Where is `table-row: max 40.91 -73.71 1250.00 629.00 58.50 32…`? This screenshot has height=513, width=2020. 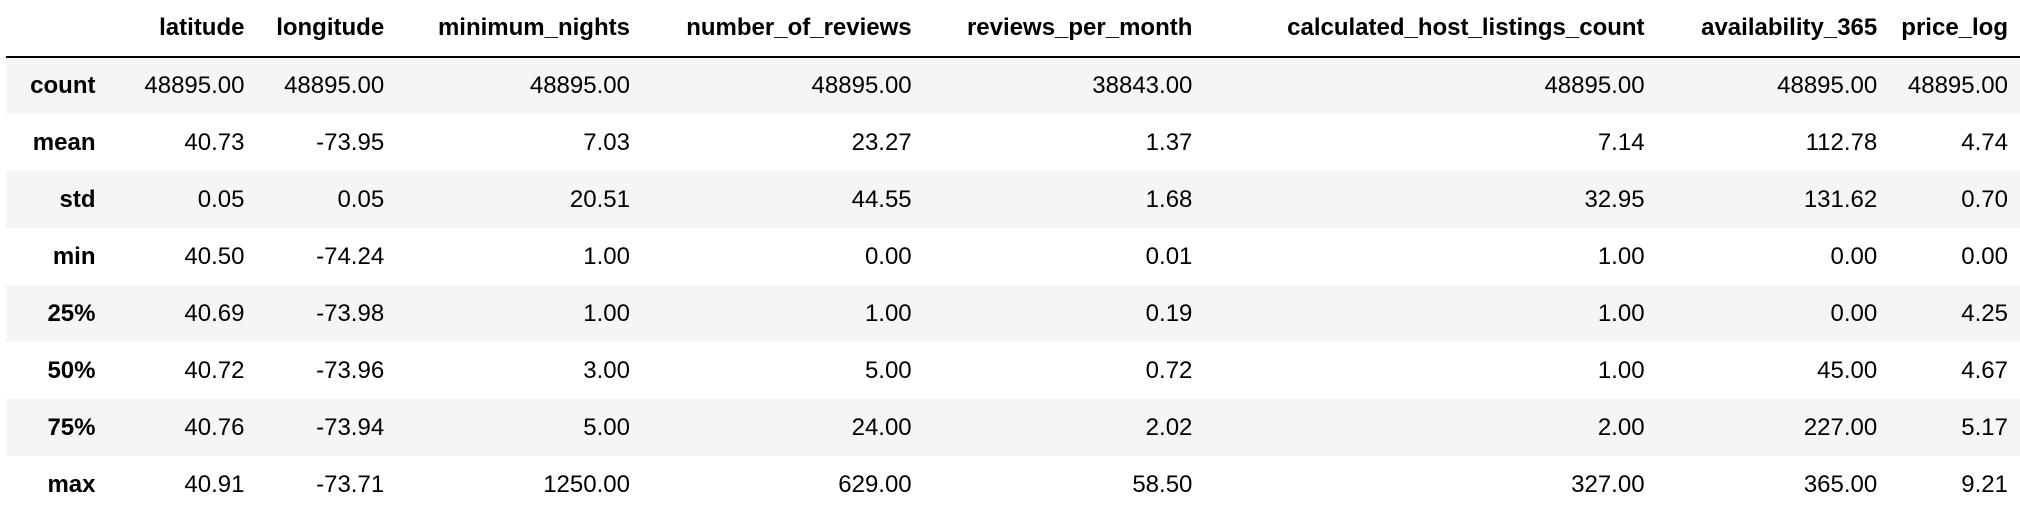
table-row: max 40.91 -73.71 1250.00 629.00 58.50 32… is located at coordinates (1013, 484).